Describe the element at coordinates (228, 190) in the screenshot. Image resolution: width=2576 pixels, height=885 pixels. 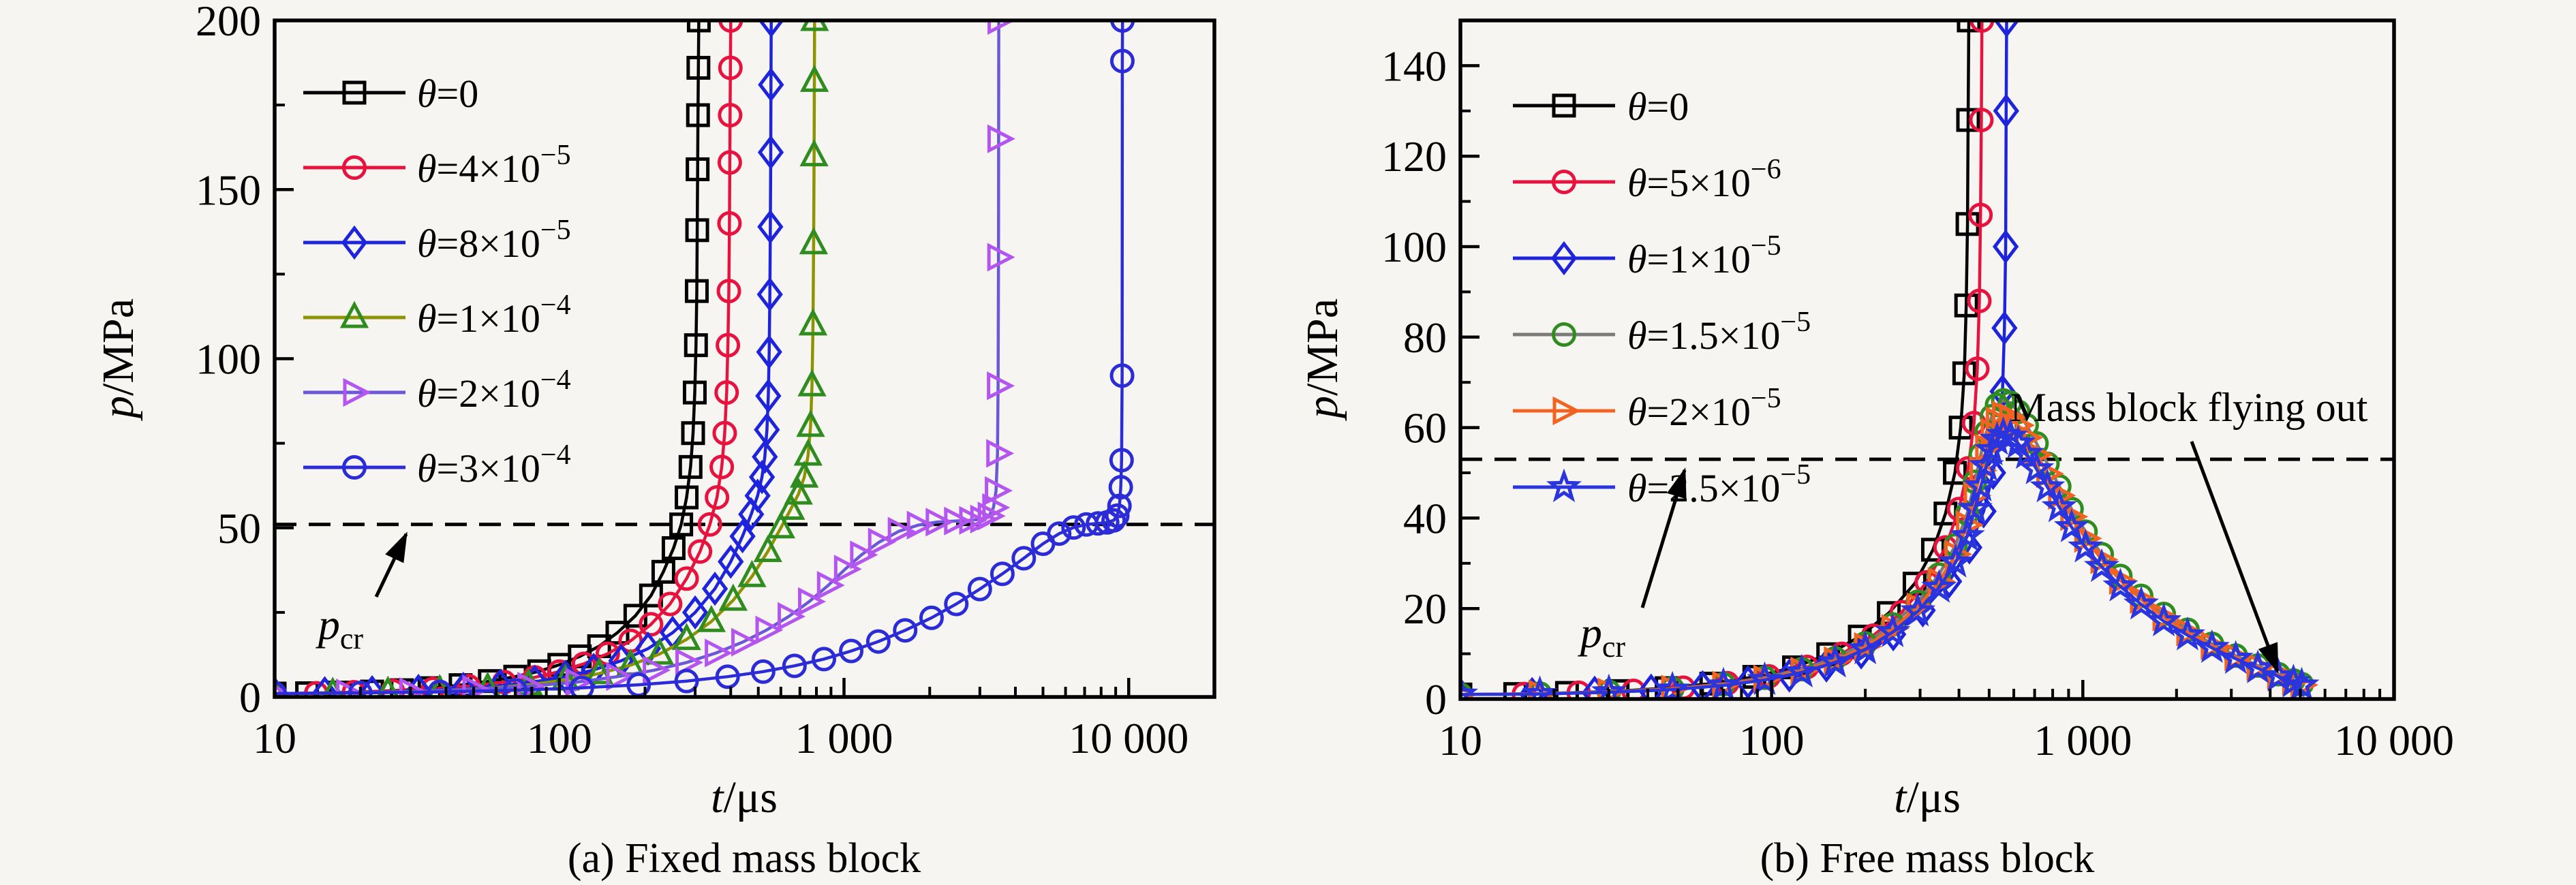
I see `y-tick-label: 150` at that location.